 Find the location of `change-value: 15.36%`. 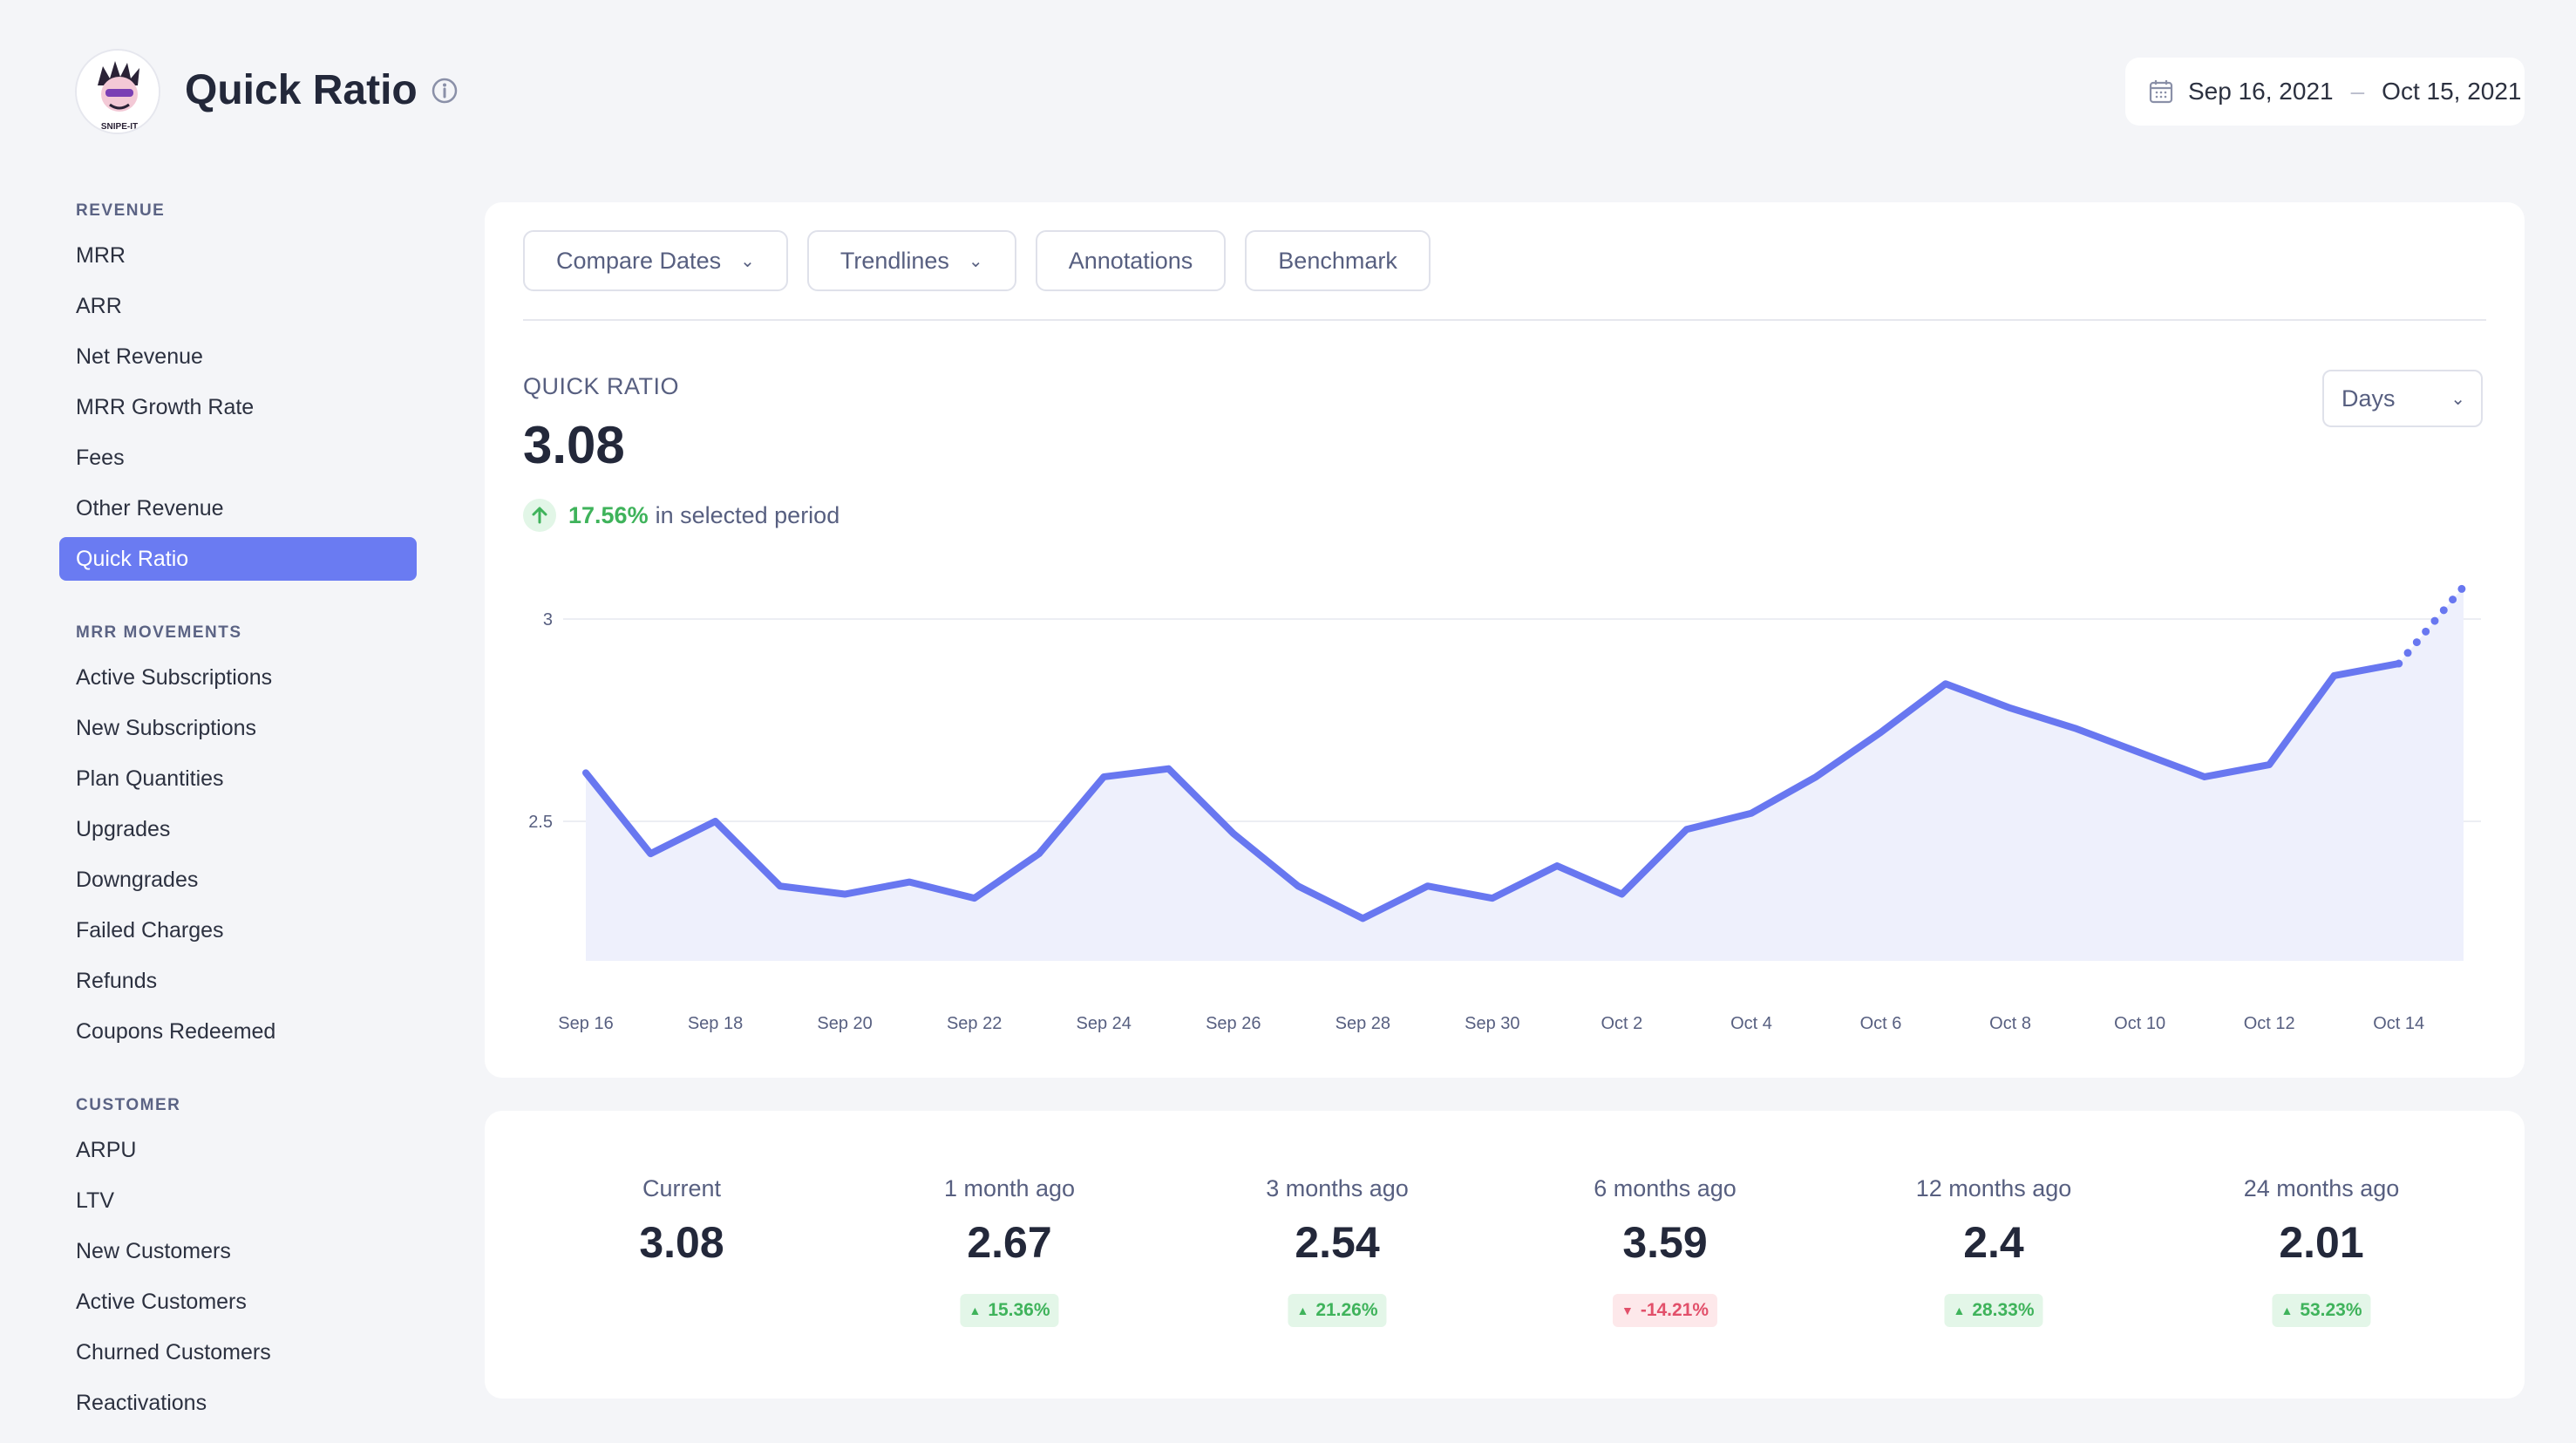

change-value: 15.36% is located at coordinates (1019, 1310).